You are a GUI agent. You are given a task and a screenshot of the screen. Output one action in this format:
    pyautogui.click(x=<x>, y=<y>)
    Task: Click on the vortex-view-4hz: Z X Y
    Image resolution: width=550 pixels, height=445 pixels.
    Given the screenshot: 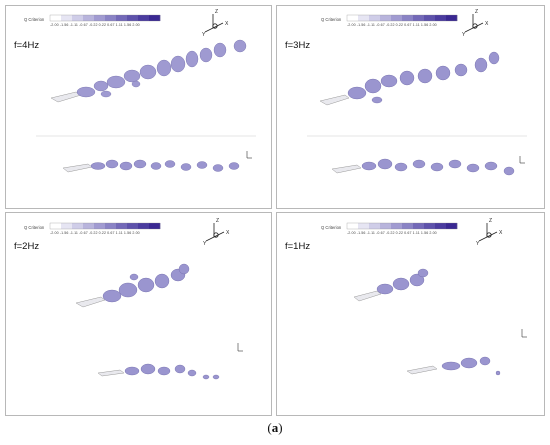 What is the action you would take?
    pyautogui.click(x=146, y=91)
    